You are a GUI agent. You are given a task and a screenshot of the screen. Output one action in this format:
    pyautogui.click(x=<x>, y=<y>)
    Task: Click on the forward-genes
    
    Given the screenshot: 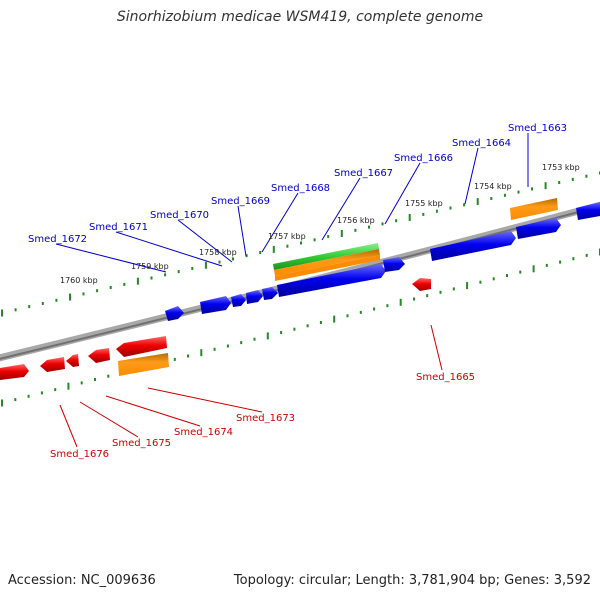 What is the action you would take?
    pyautogui.click(x=382, y=261)
    